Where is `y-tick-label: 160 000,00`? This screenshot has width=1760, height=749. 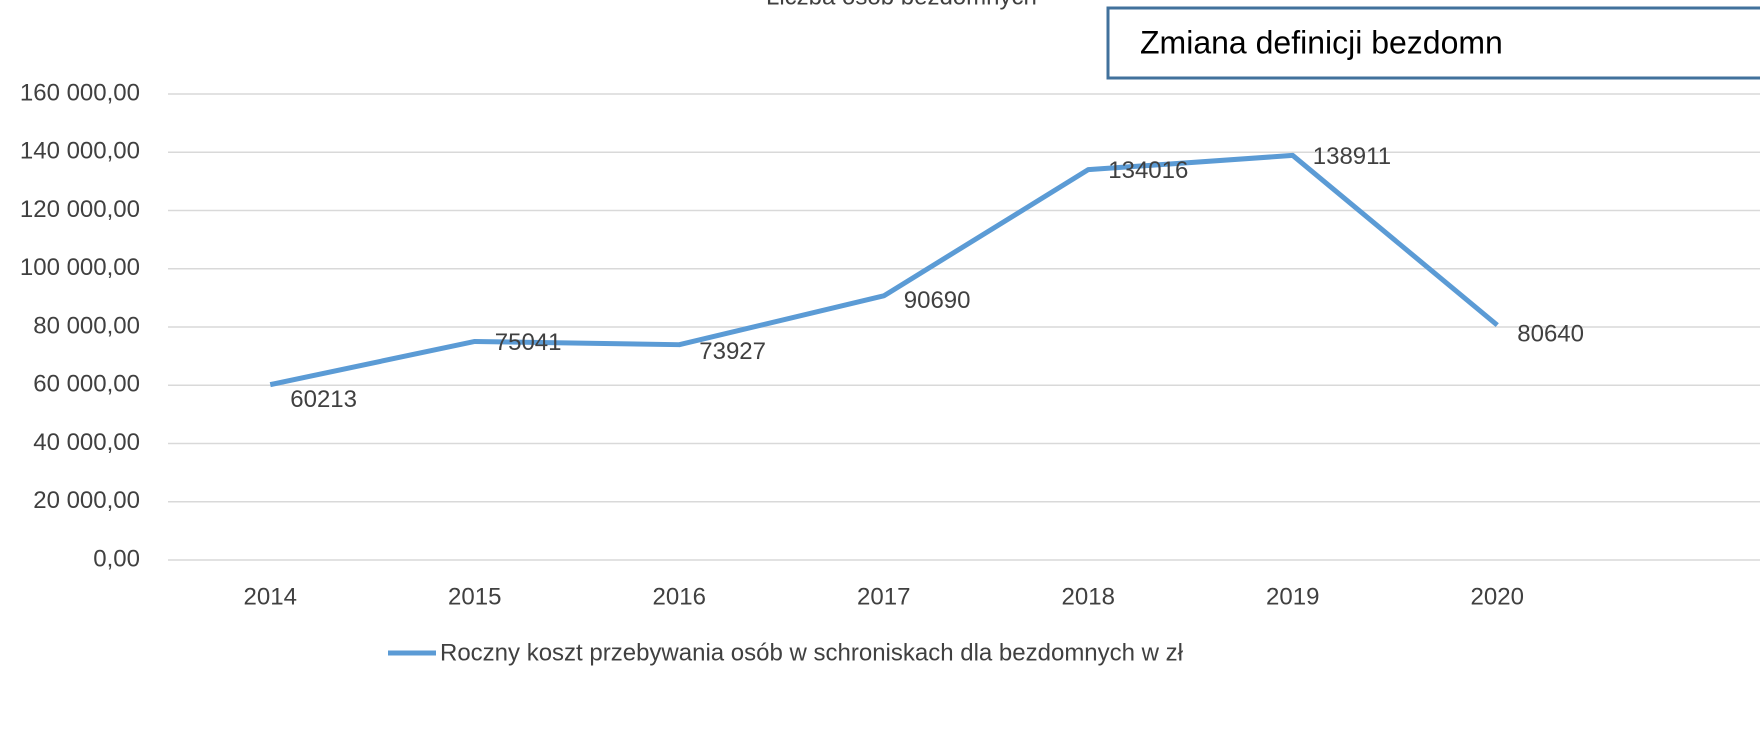
y-tick-label: 160 000,00 is located at coordinates (80, 92).